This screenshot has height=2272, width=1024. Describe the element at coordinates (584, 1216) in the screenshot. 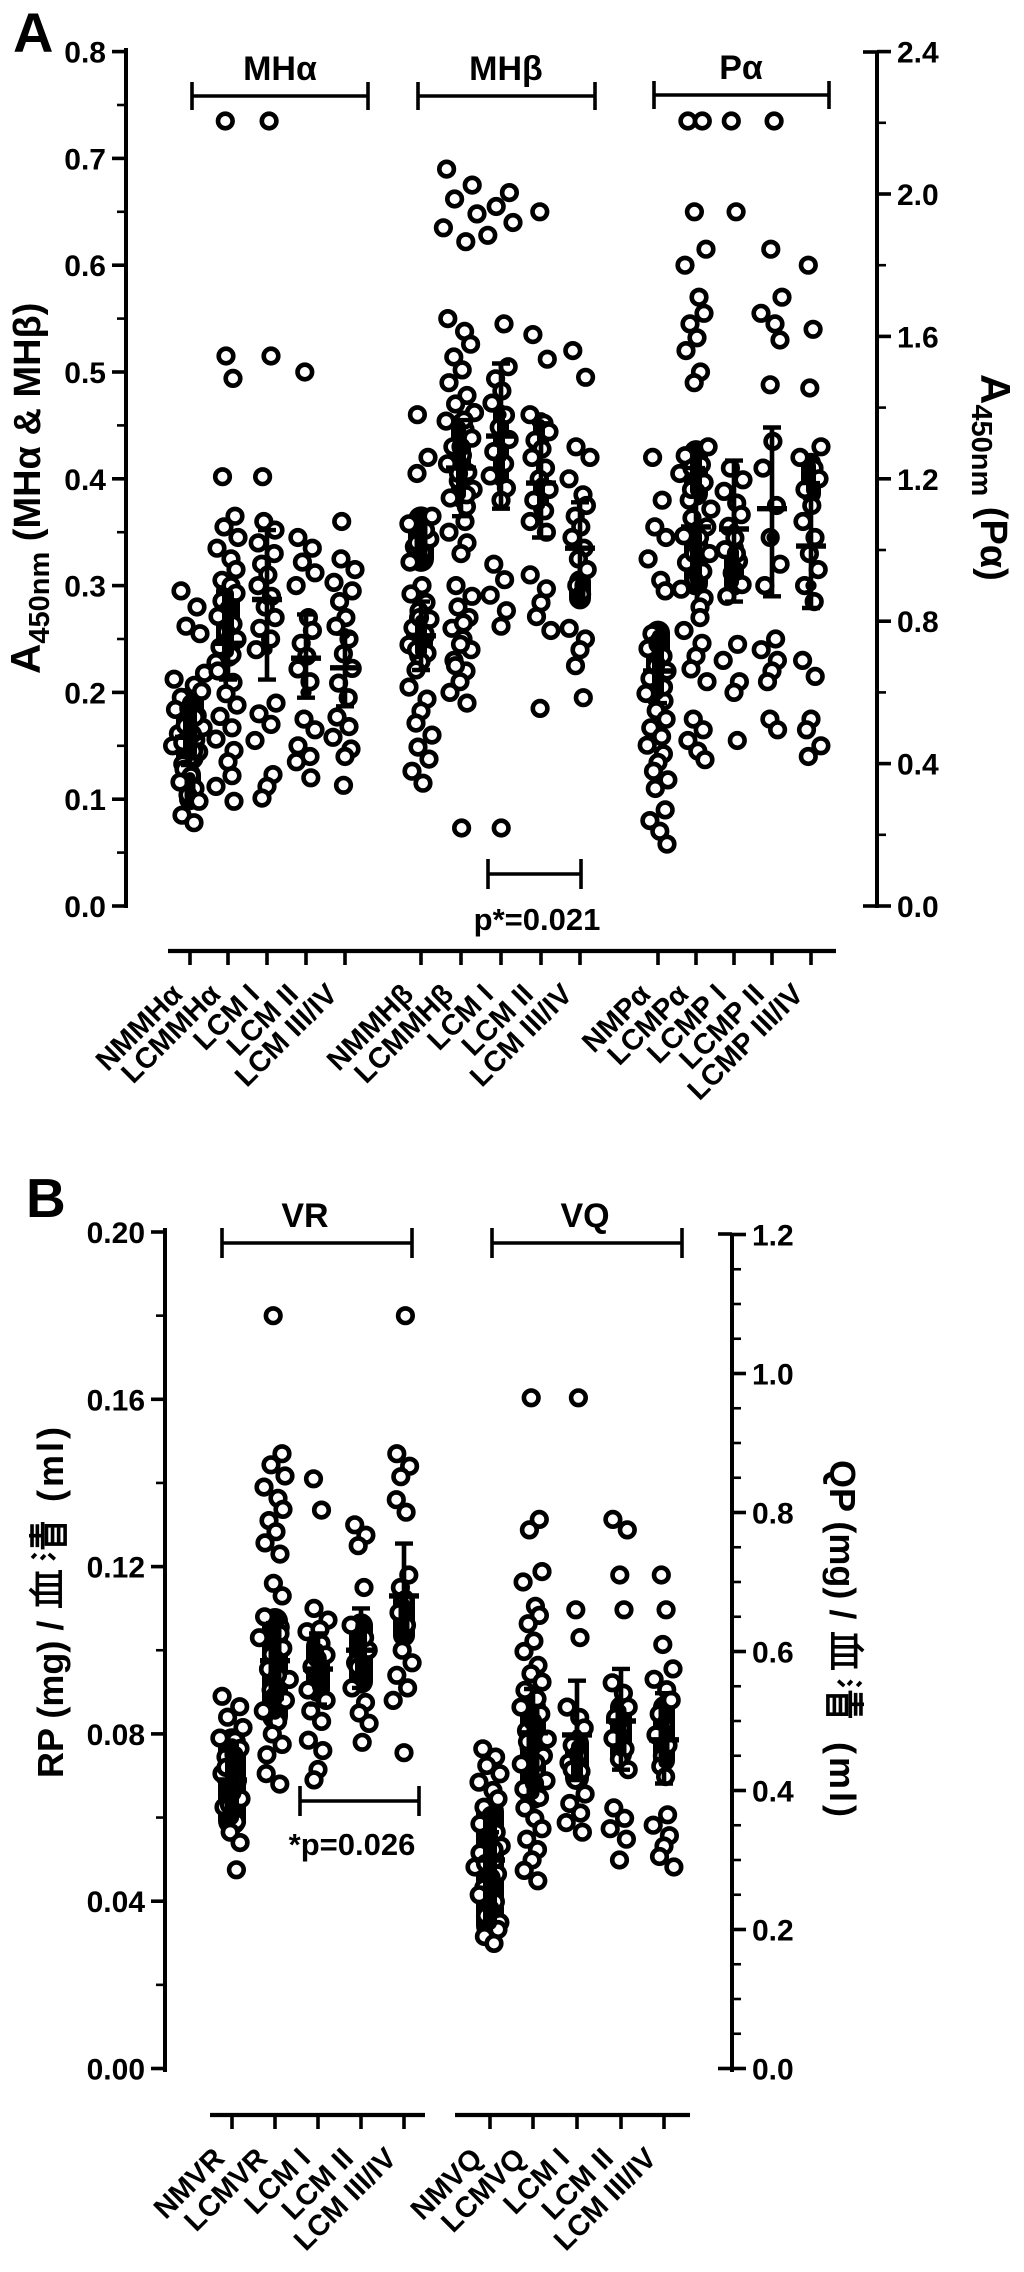

I see `svg-text: VQ` at that location.